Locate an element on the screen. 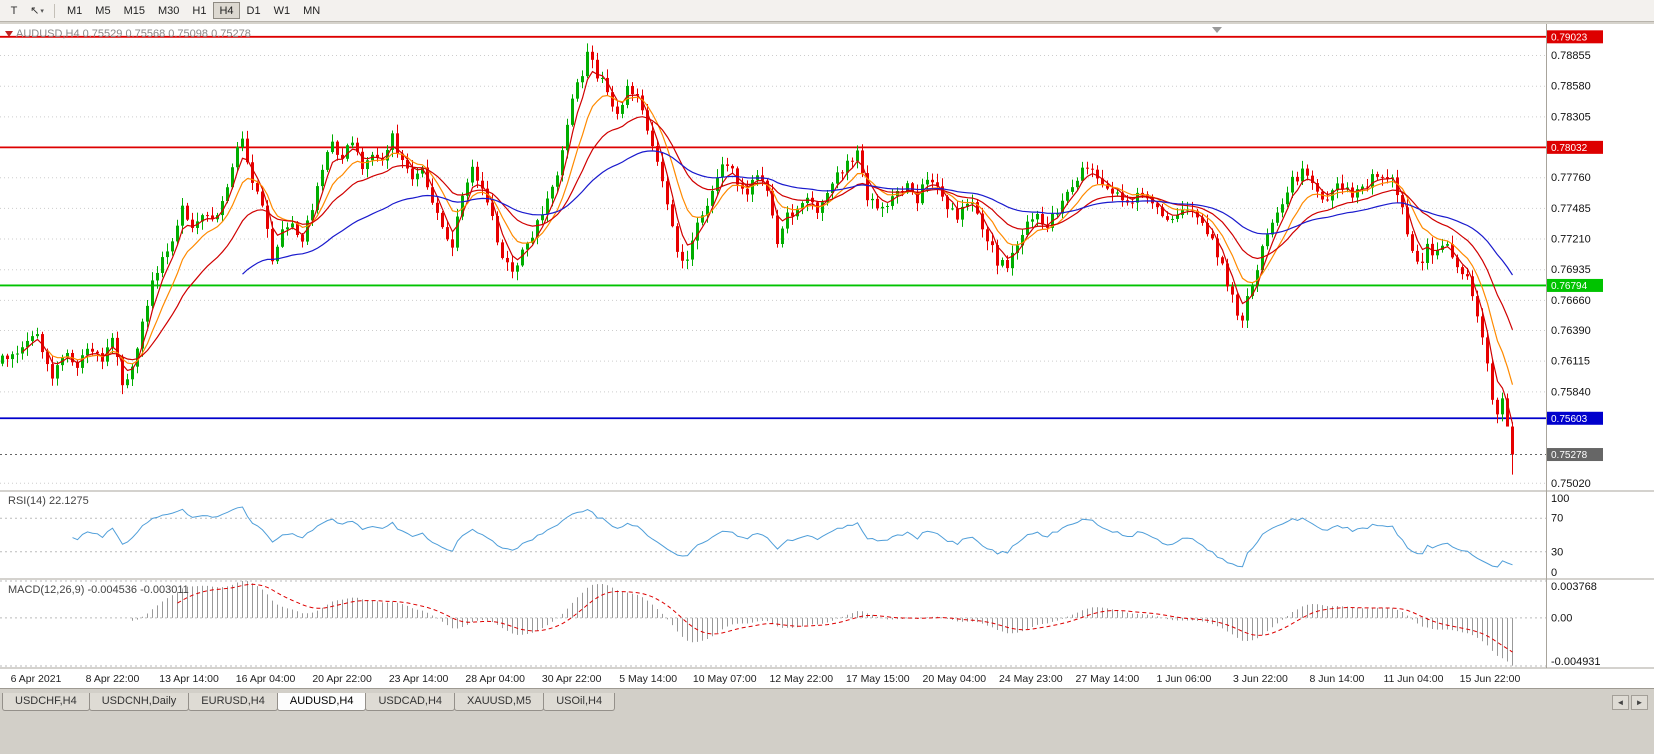  svg-text: 0.78305 is located at coordinates (1571, 117).